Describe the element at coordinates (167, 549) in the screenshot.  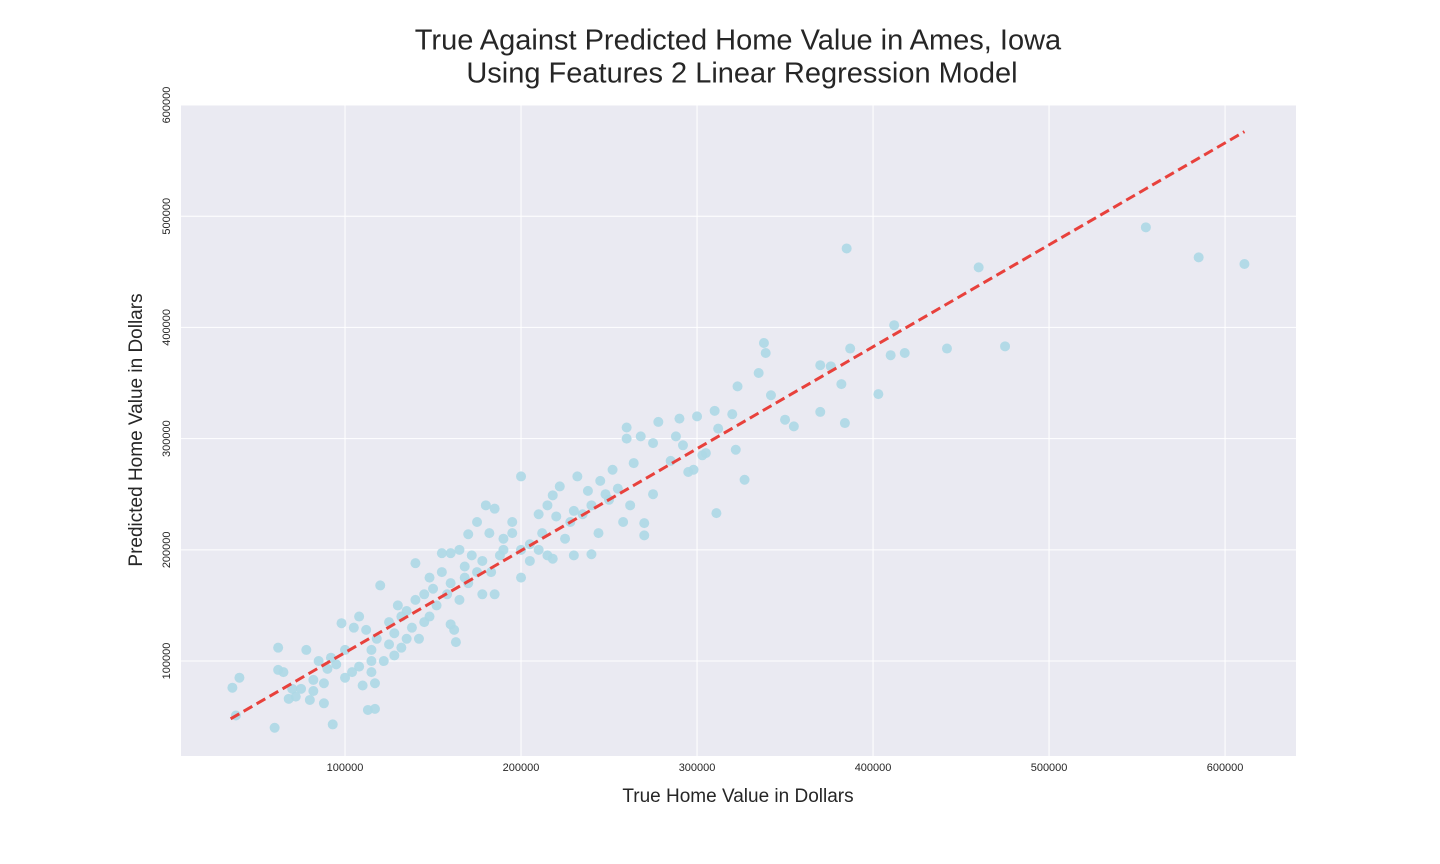
I see `y-tick-label: 200000` at that location.